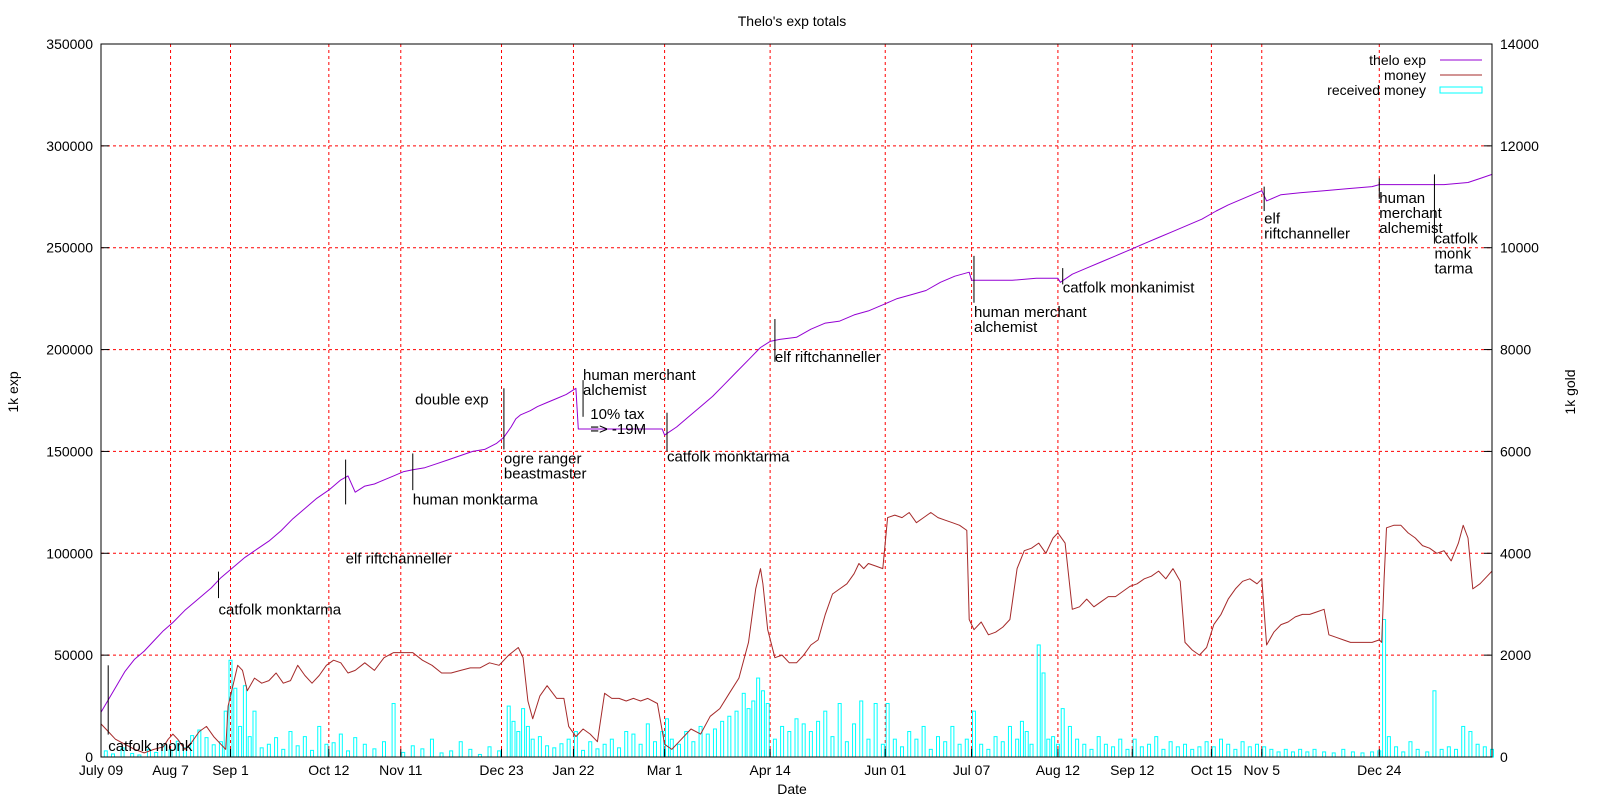 This screenshot has width=1600, height=800. What do you see at coordinates (230, 770) in the screenshot?
I see `x-tick-label: Sep 1` at bounding box center [230, 770].